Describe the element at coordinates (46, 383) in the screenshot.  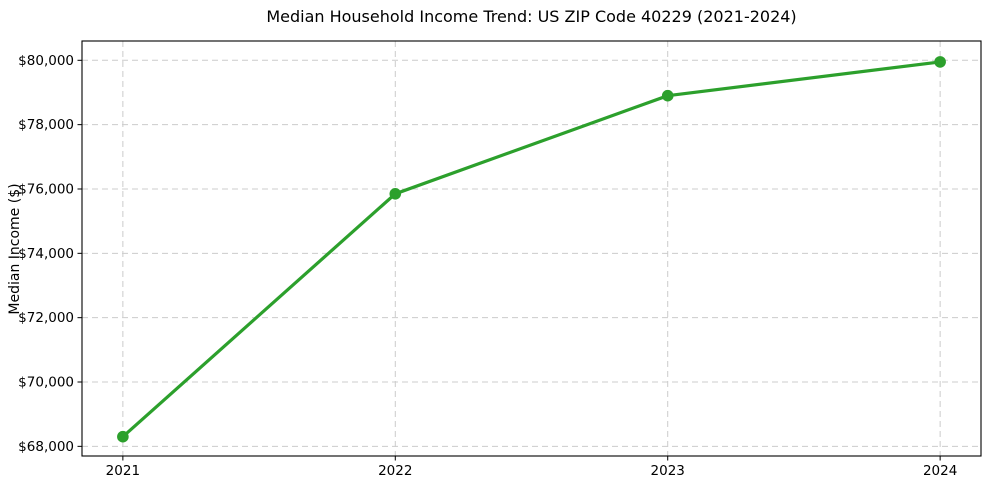
I see `y-tick-label: $70,000` at that location.